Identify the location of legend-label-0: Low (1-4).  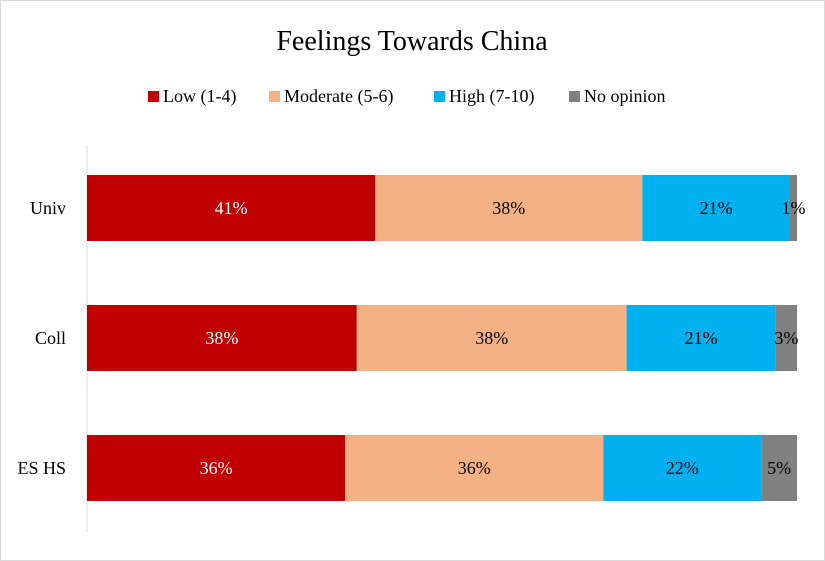
(199, 96).